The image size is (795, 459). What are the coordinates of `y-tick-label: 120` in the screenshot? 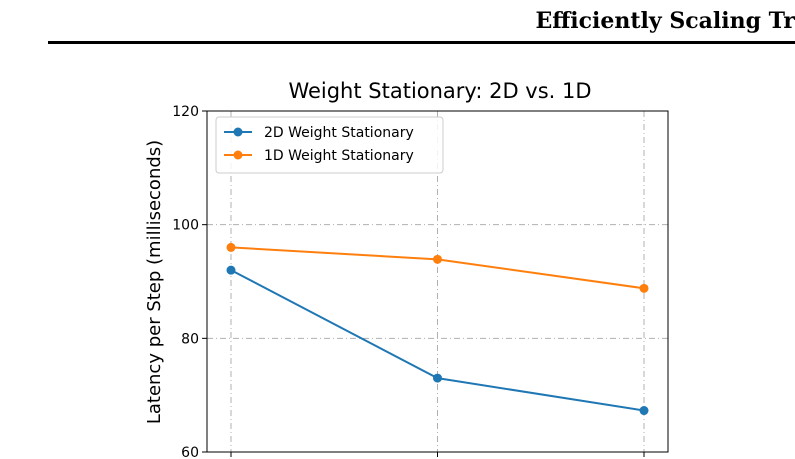 It's located at (185, 112).